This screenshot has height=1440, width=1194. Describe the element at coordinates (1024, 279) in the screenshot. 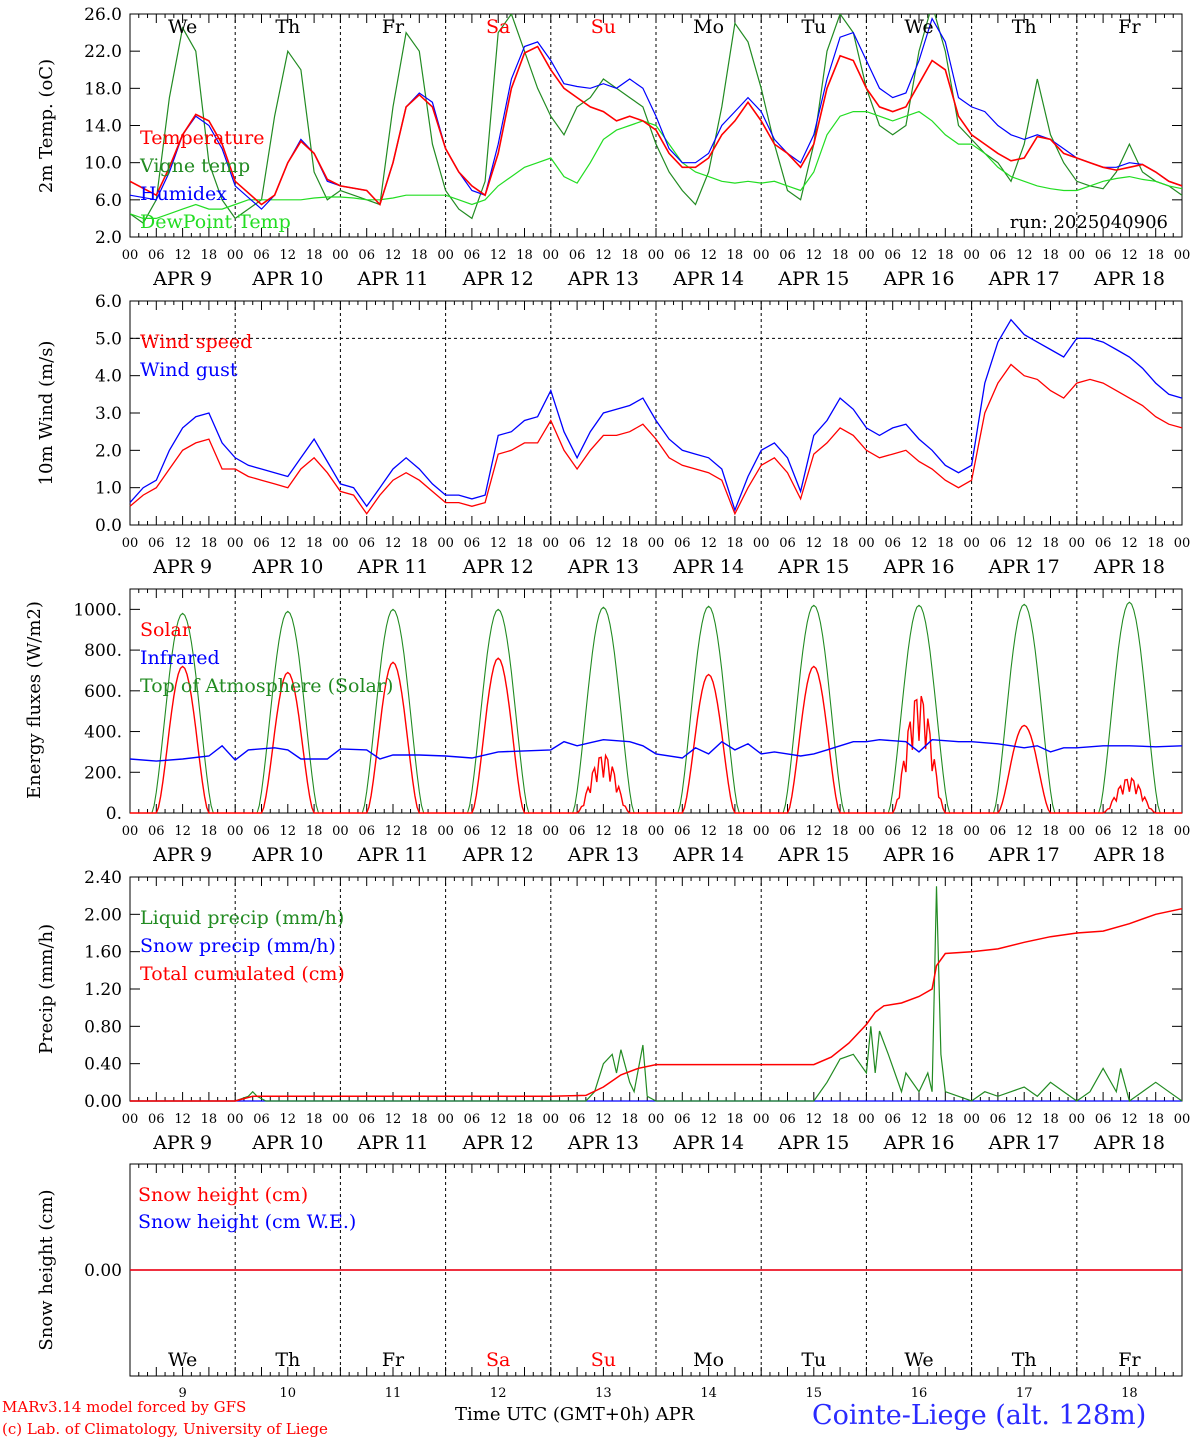

I see `temp-panel-date-label: APR 17` at that location.